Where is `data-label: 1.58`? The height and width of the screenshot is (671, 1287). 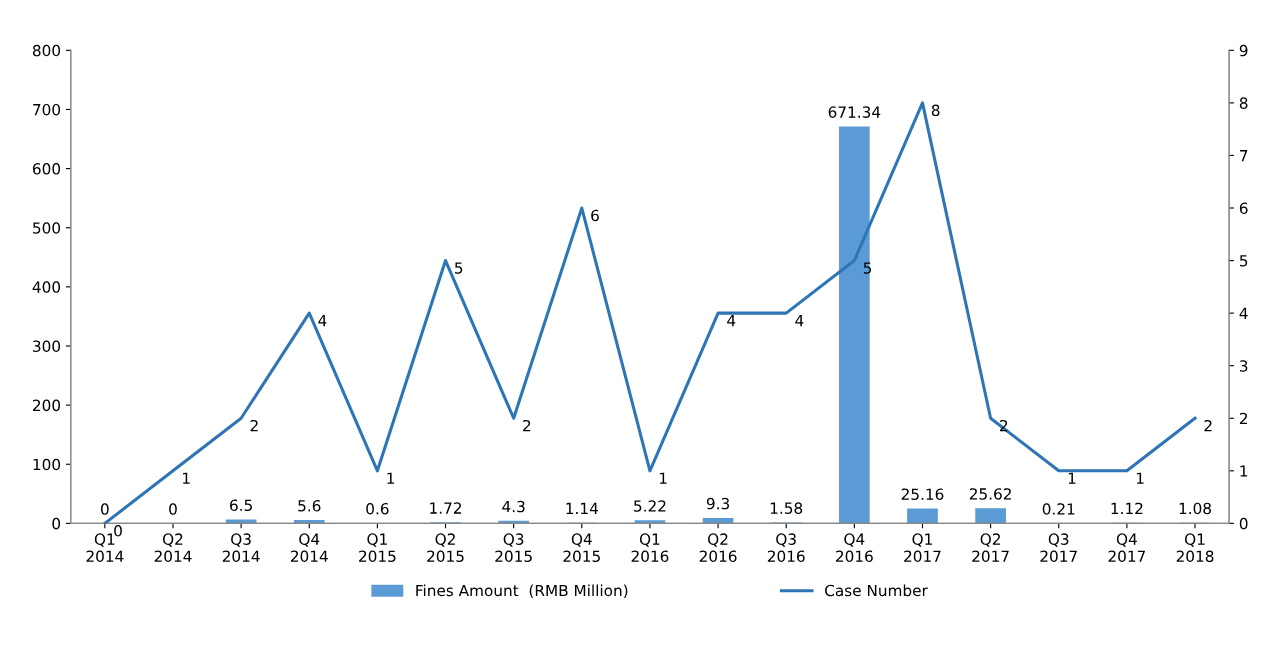
data-label: 1.58 is located at coordinates (786, 508).